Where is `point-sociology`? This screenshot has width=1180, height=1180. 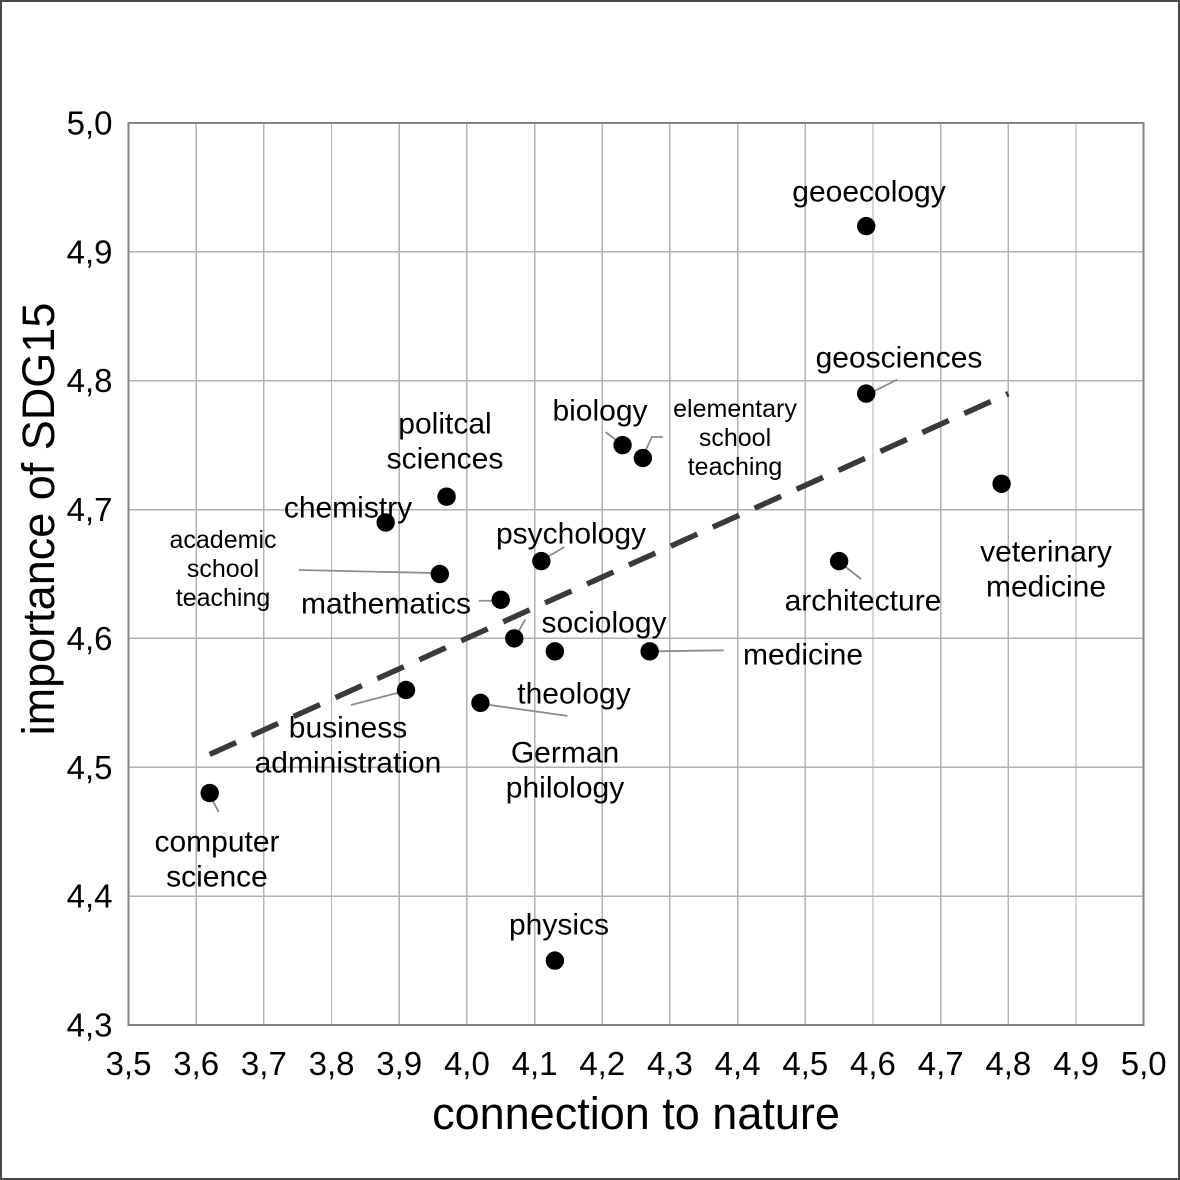 point-sociology is located at coordinates (514, 638).